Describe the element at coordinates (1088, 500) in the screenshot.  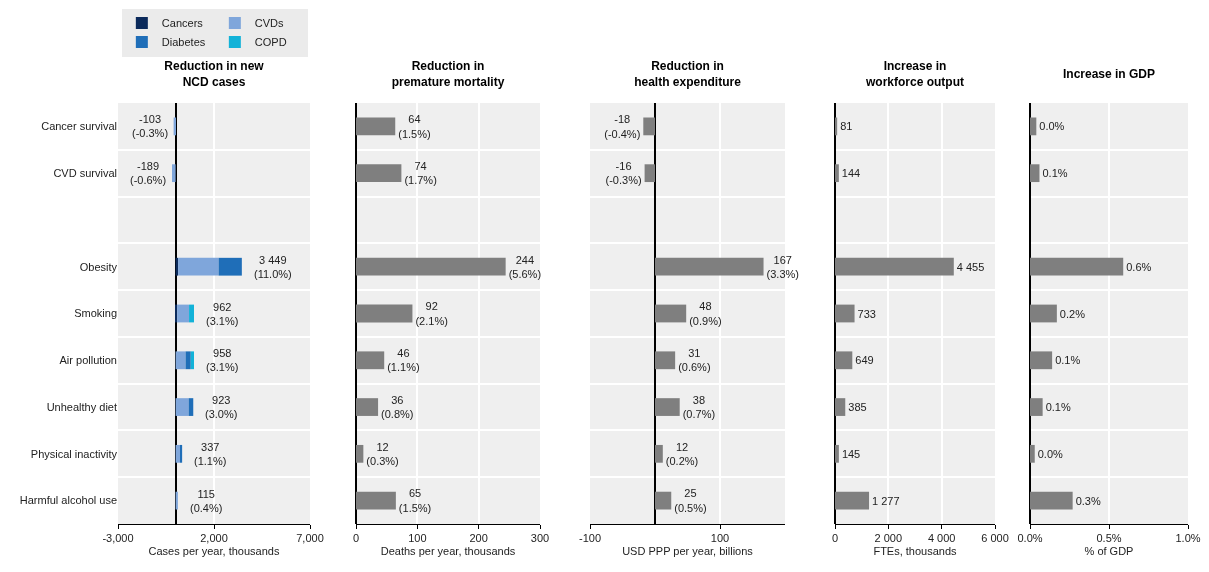
I see `data-label: 0.3%` at that location.